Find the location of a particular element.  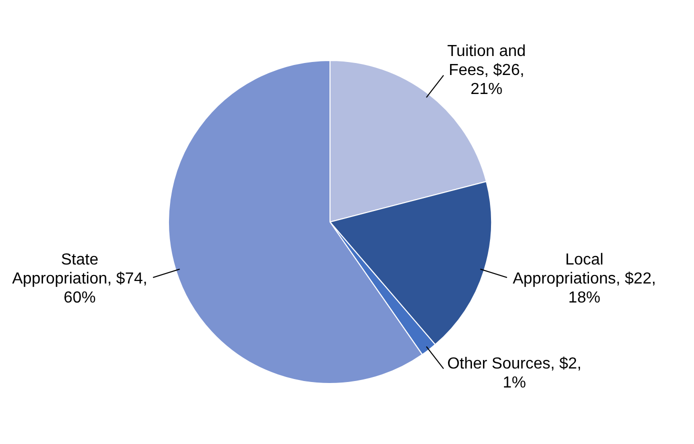

slice-label: Other Sources, $2, 1% is located at coordinates (514, 373).